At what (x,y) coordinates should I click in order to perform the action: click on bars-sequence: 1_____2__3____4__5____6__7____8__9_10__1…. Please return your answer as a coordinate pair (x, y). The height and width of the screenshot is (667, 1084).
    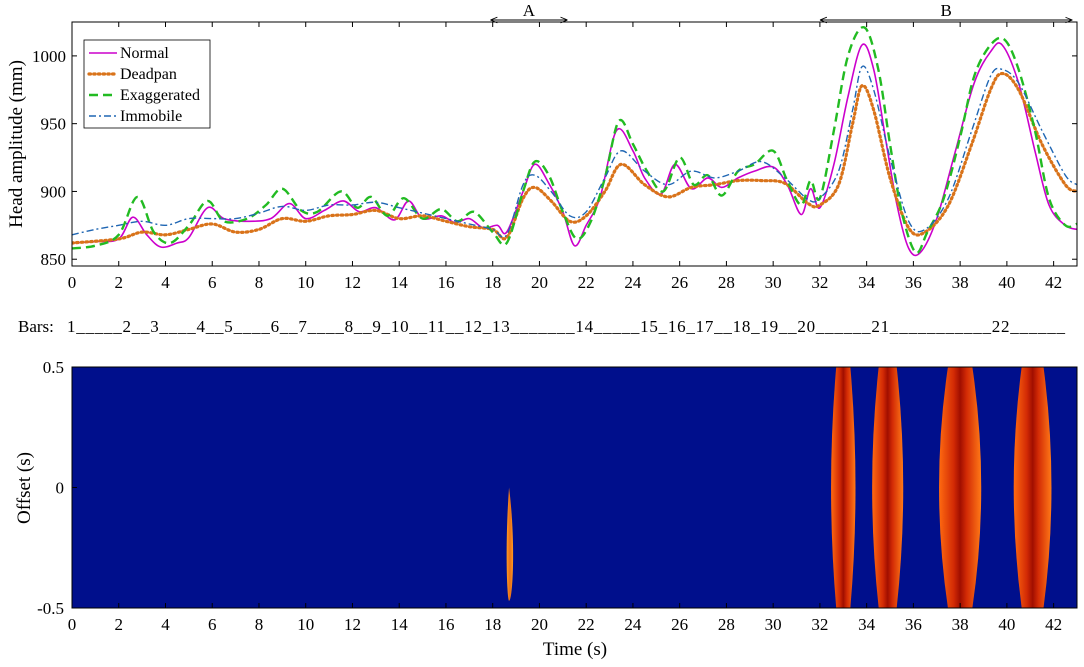
    Looking at the image, I should click on (566, 326).